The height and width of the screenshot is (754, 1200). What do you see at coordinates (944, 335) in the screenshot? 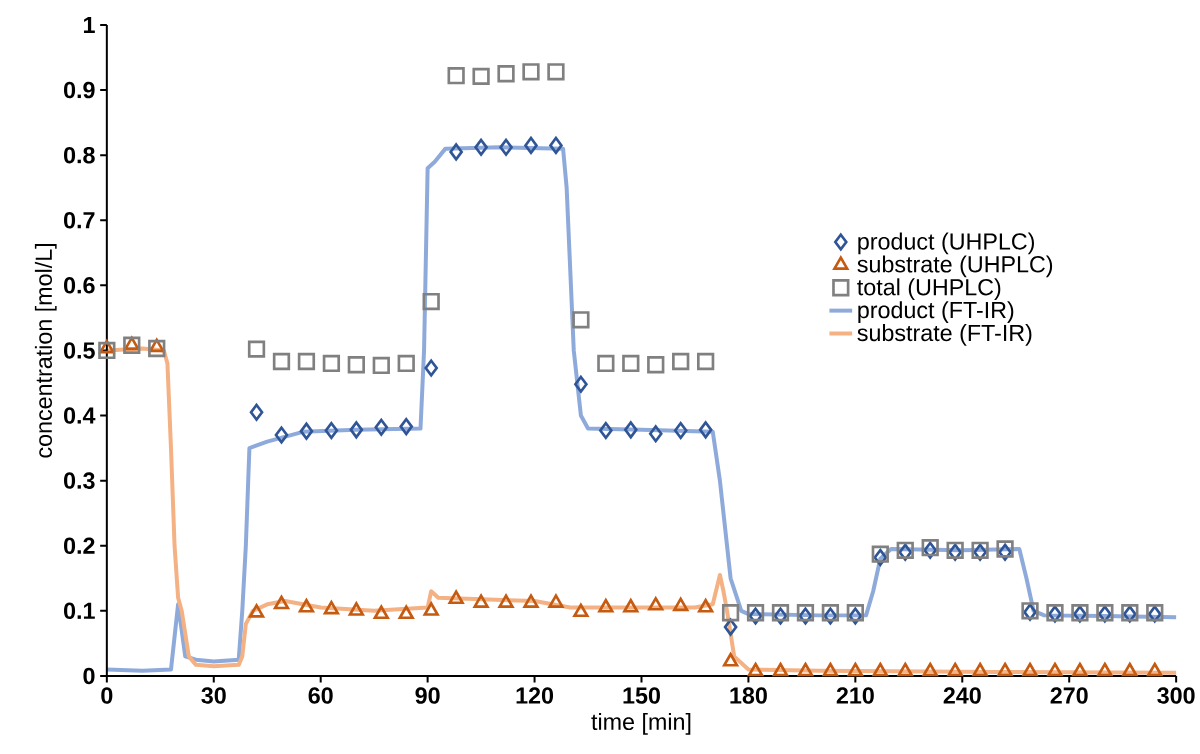
I see `legend-label: substrate (FT-IR)` at bounding box center [944, 335].